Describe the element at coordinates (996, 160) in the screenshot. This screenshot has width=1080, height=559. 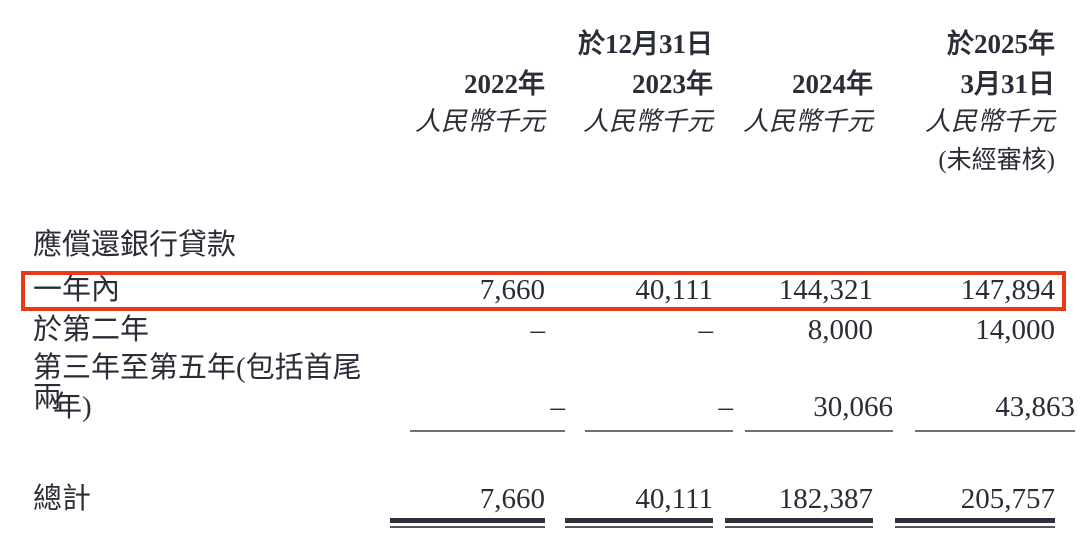
I see `unaudited-label: (未經審核)` at that location.